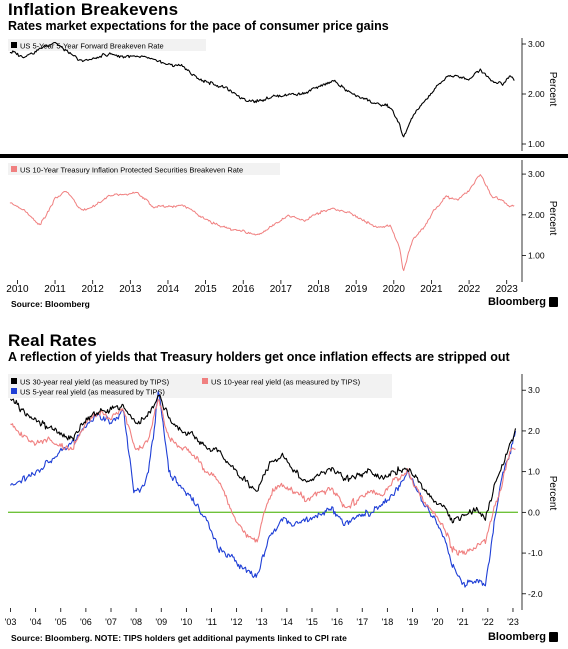 Image resolution: width=568 pixels, height=649 pixels. I want to click on x-tick-label: '15, so click(312, 622).